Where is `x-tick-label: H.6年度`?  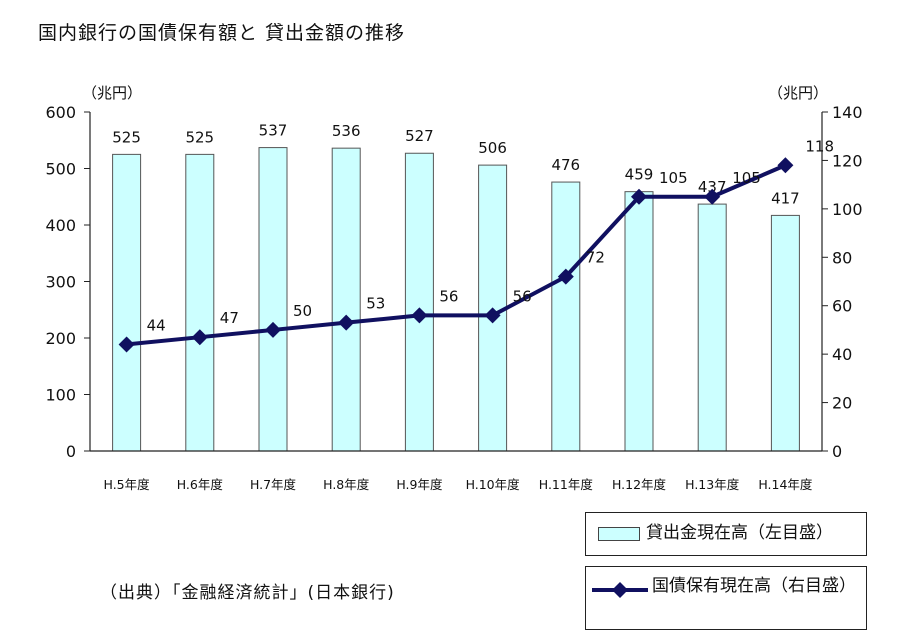
x-tick-label: H.6年度 is located at coordinates (200, 484).